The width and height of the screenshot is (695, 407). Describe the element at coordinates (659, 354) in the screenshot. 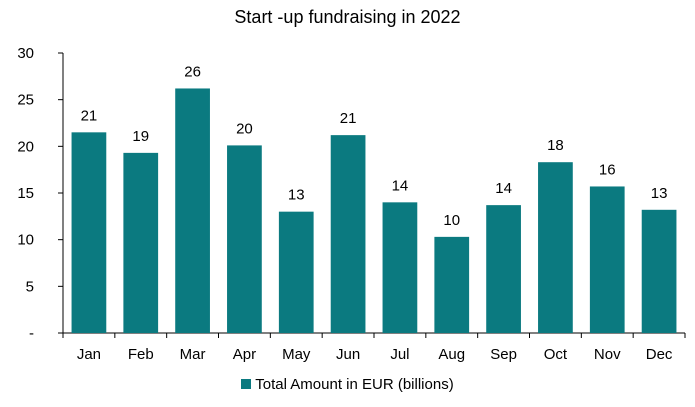

I see `x-tick-label: Dec` at that location.